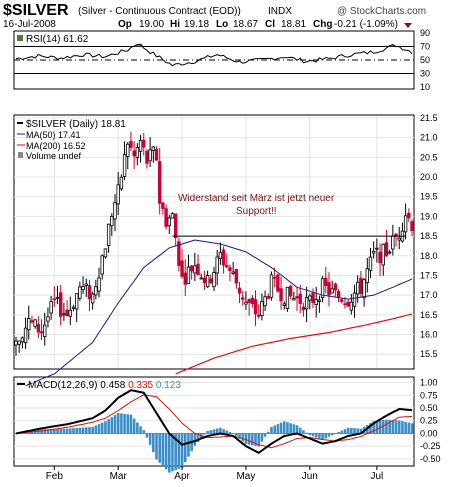 The width and height of the screenshot is (460, 487). What do you see at coordinates (270, 24) in the screenshot?
I see `close-label: Cl` at bounding box center [270, 24].